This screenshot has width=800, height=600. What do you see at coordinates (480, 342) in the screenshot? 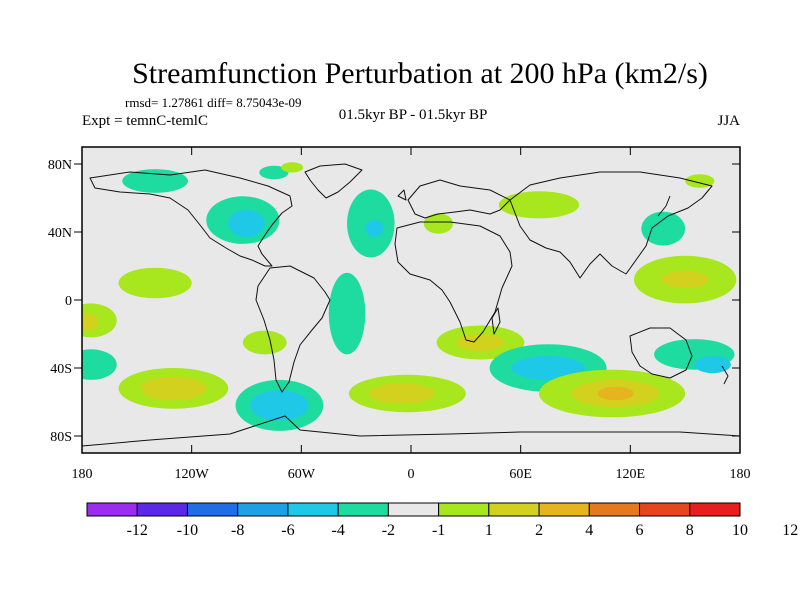
I see `anomaly-madagascar-core` at bounding box center [480, 342].